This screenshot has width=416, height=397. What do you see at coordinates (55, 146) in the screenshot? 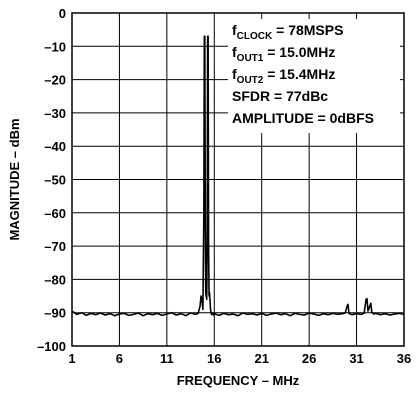
I see `y-tick-label: –40` at bounding box center [55, 146].